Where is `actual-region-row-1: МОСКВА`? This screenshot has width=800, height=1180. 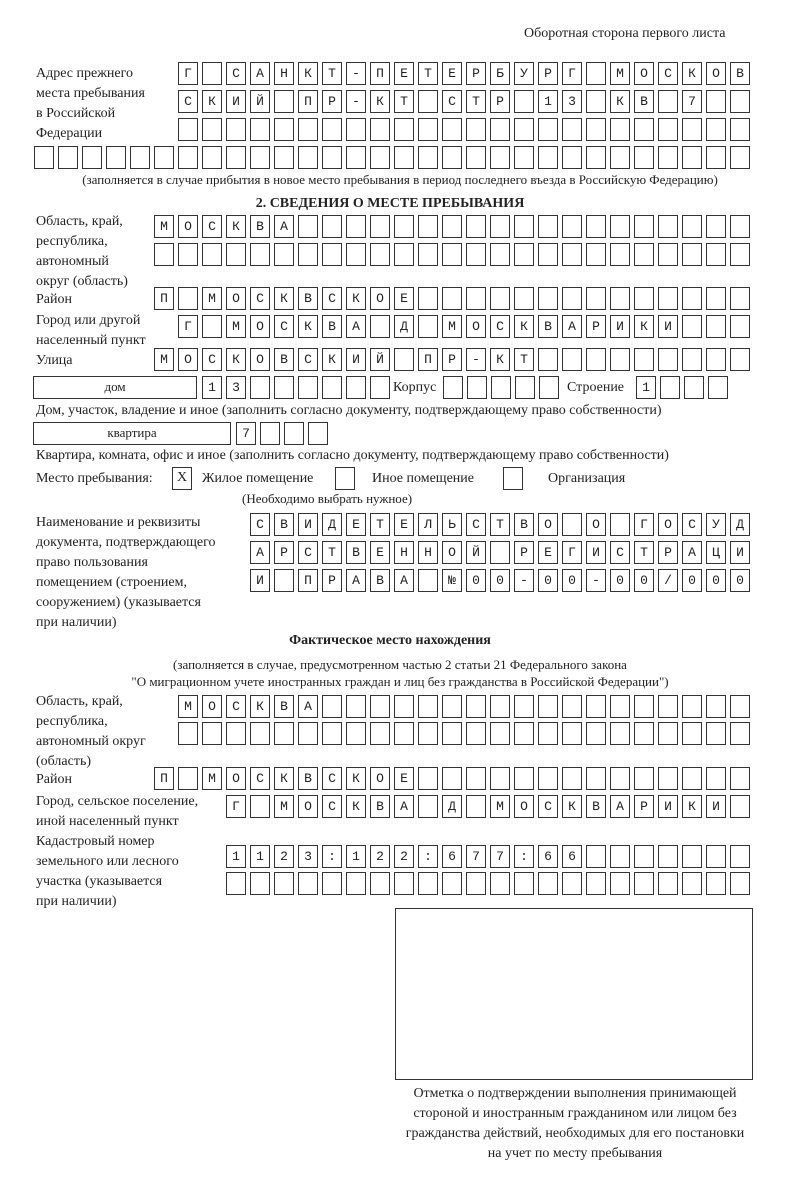 actual-region-row-1: МОСКВА is located at coordinates (466, 706).